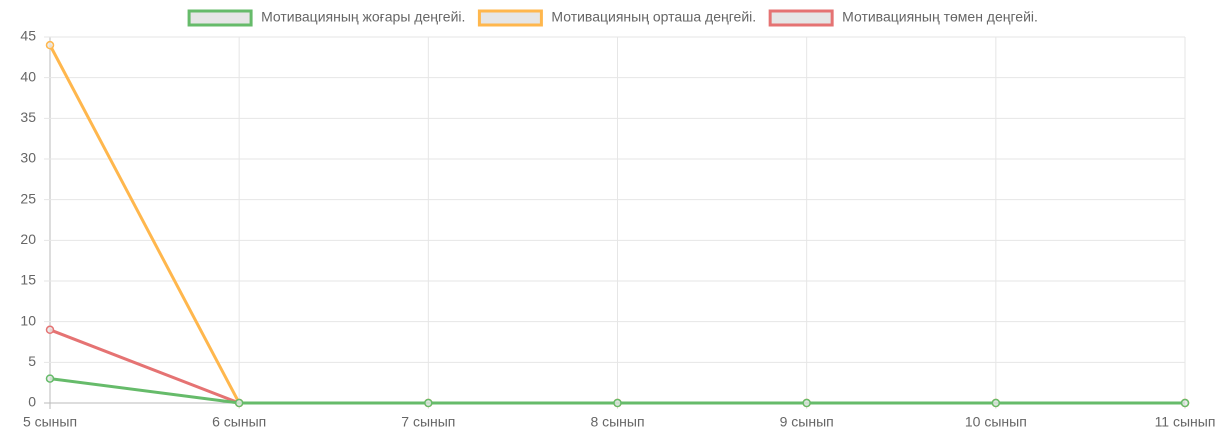 The height and width of the screenshot is (432, 1227). What do you see at coordinates (653, 17) in the screenshot?
I see `legend-label: Мотивацияның орташа деңгейі.` at bounding box center [653, 17].